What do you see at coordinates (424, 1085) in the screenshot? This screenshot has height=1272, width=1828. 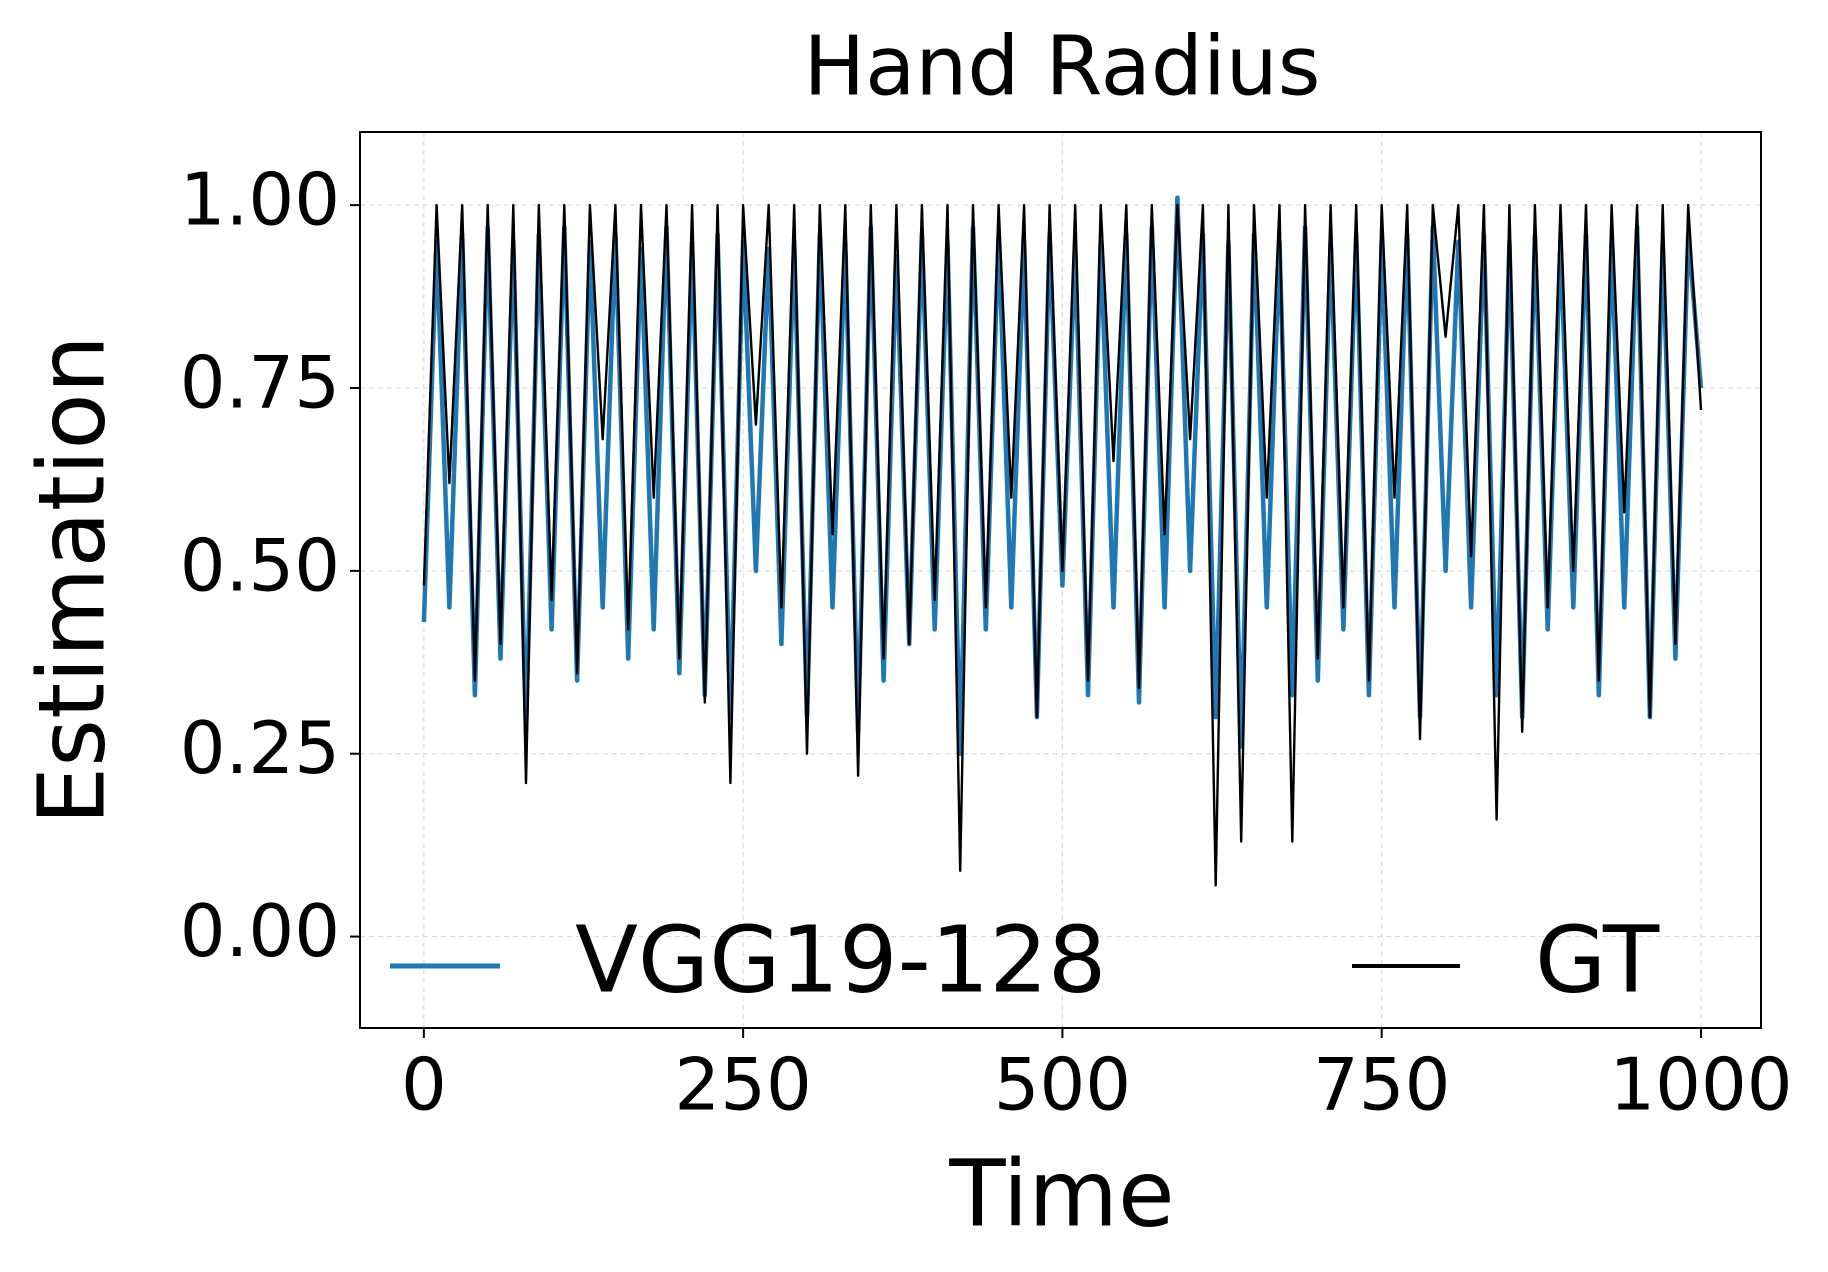 I see `x-tick-label: 0` at bounding box center [424, 1085].